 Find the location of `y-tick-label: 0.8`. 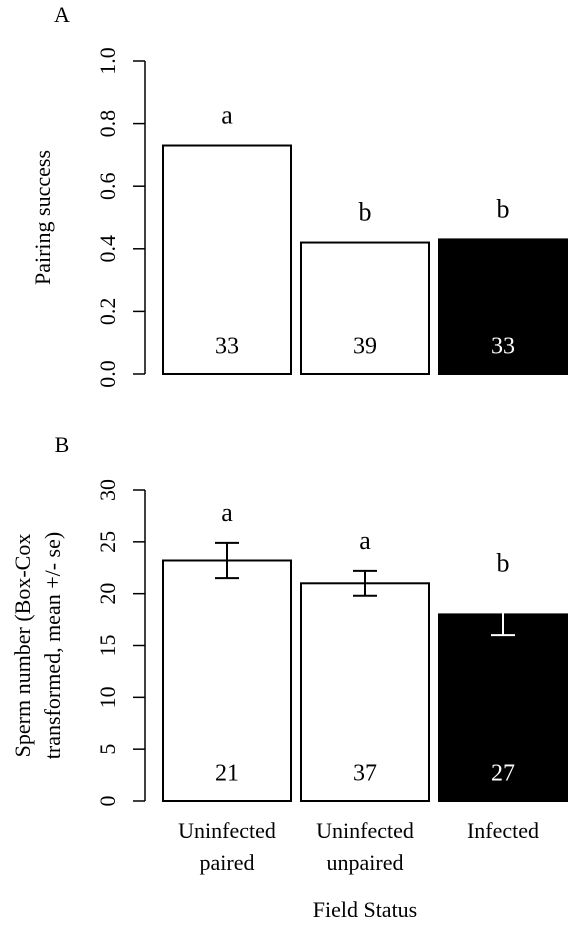

y-tick-label: 0.8 is located at coordinates (107, 124).